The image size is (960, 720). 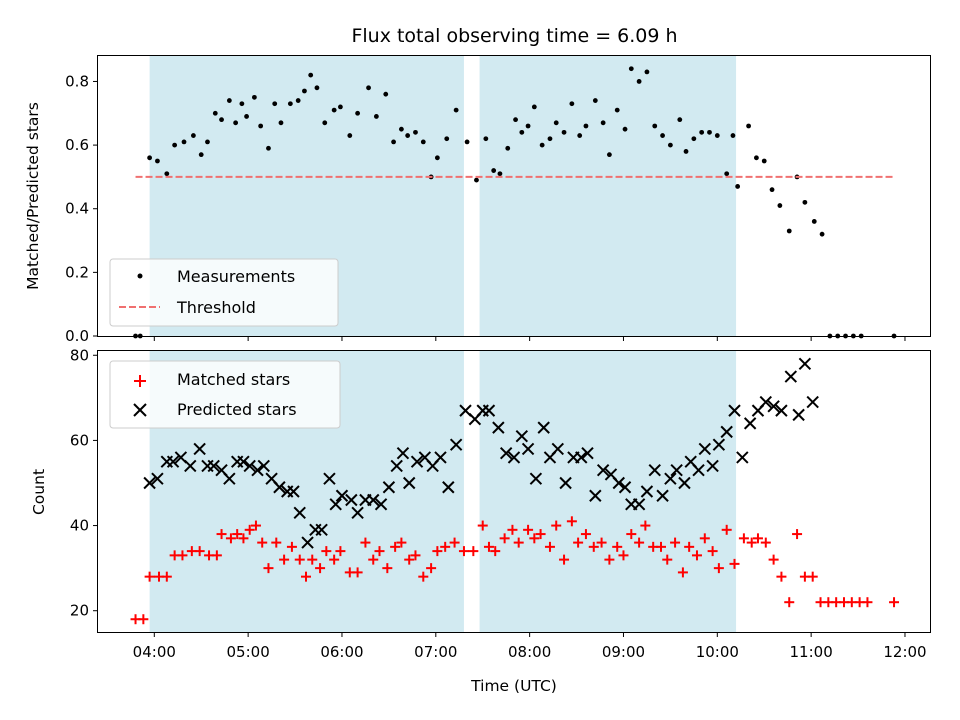 What do you see at coordinates (233, 379) in the screenshot?
I see `legend-label-matched: Matched stars` at bounding box center [233, 379].